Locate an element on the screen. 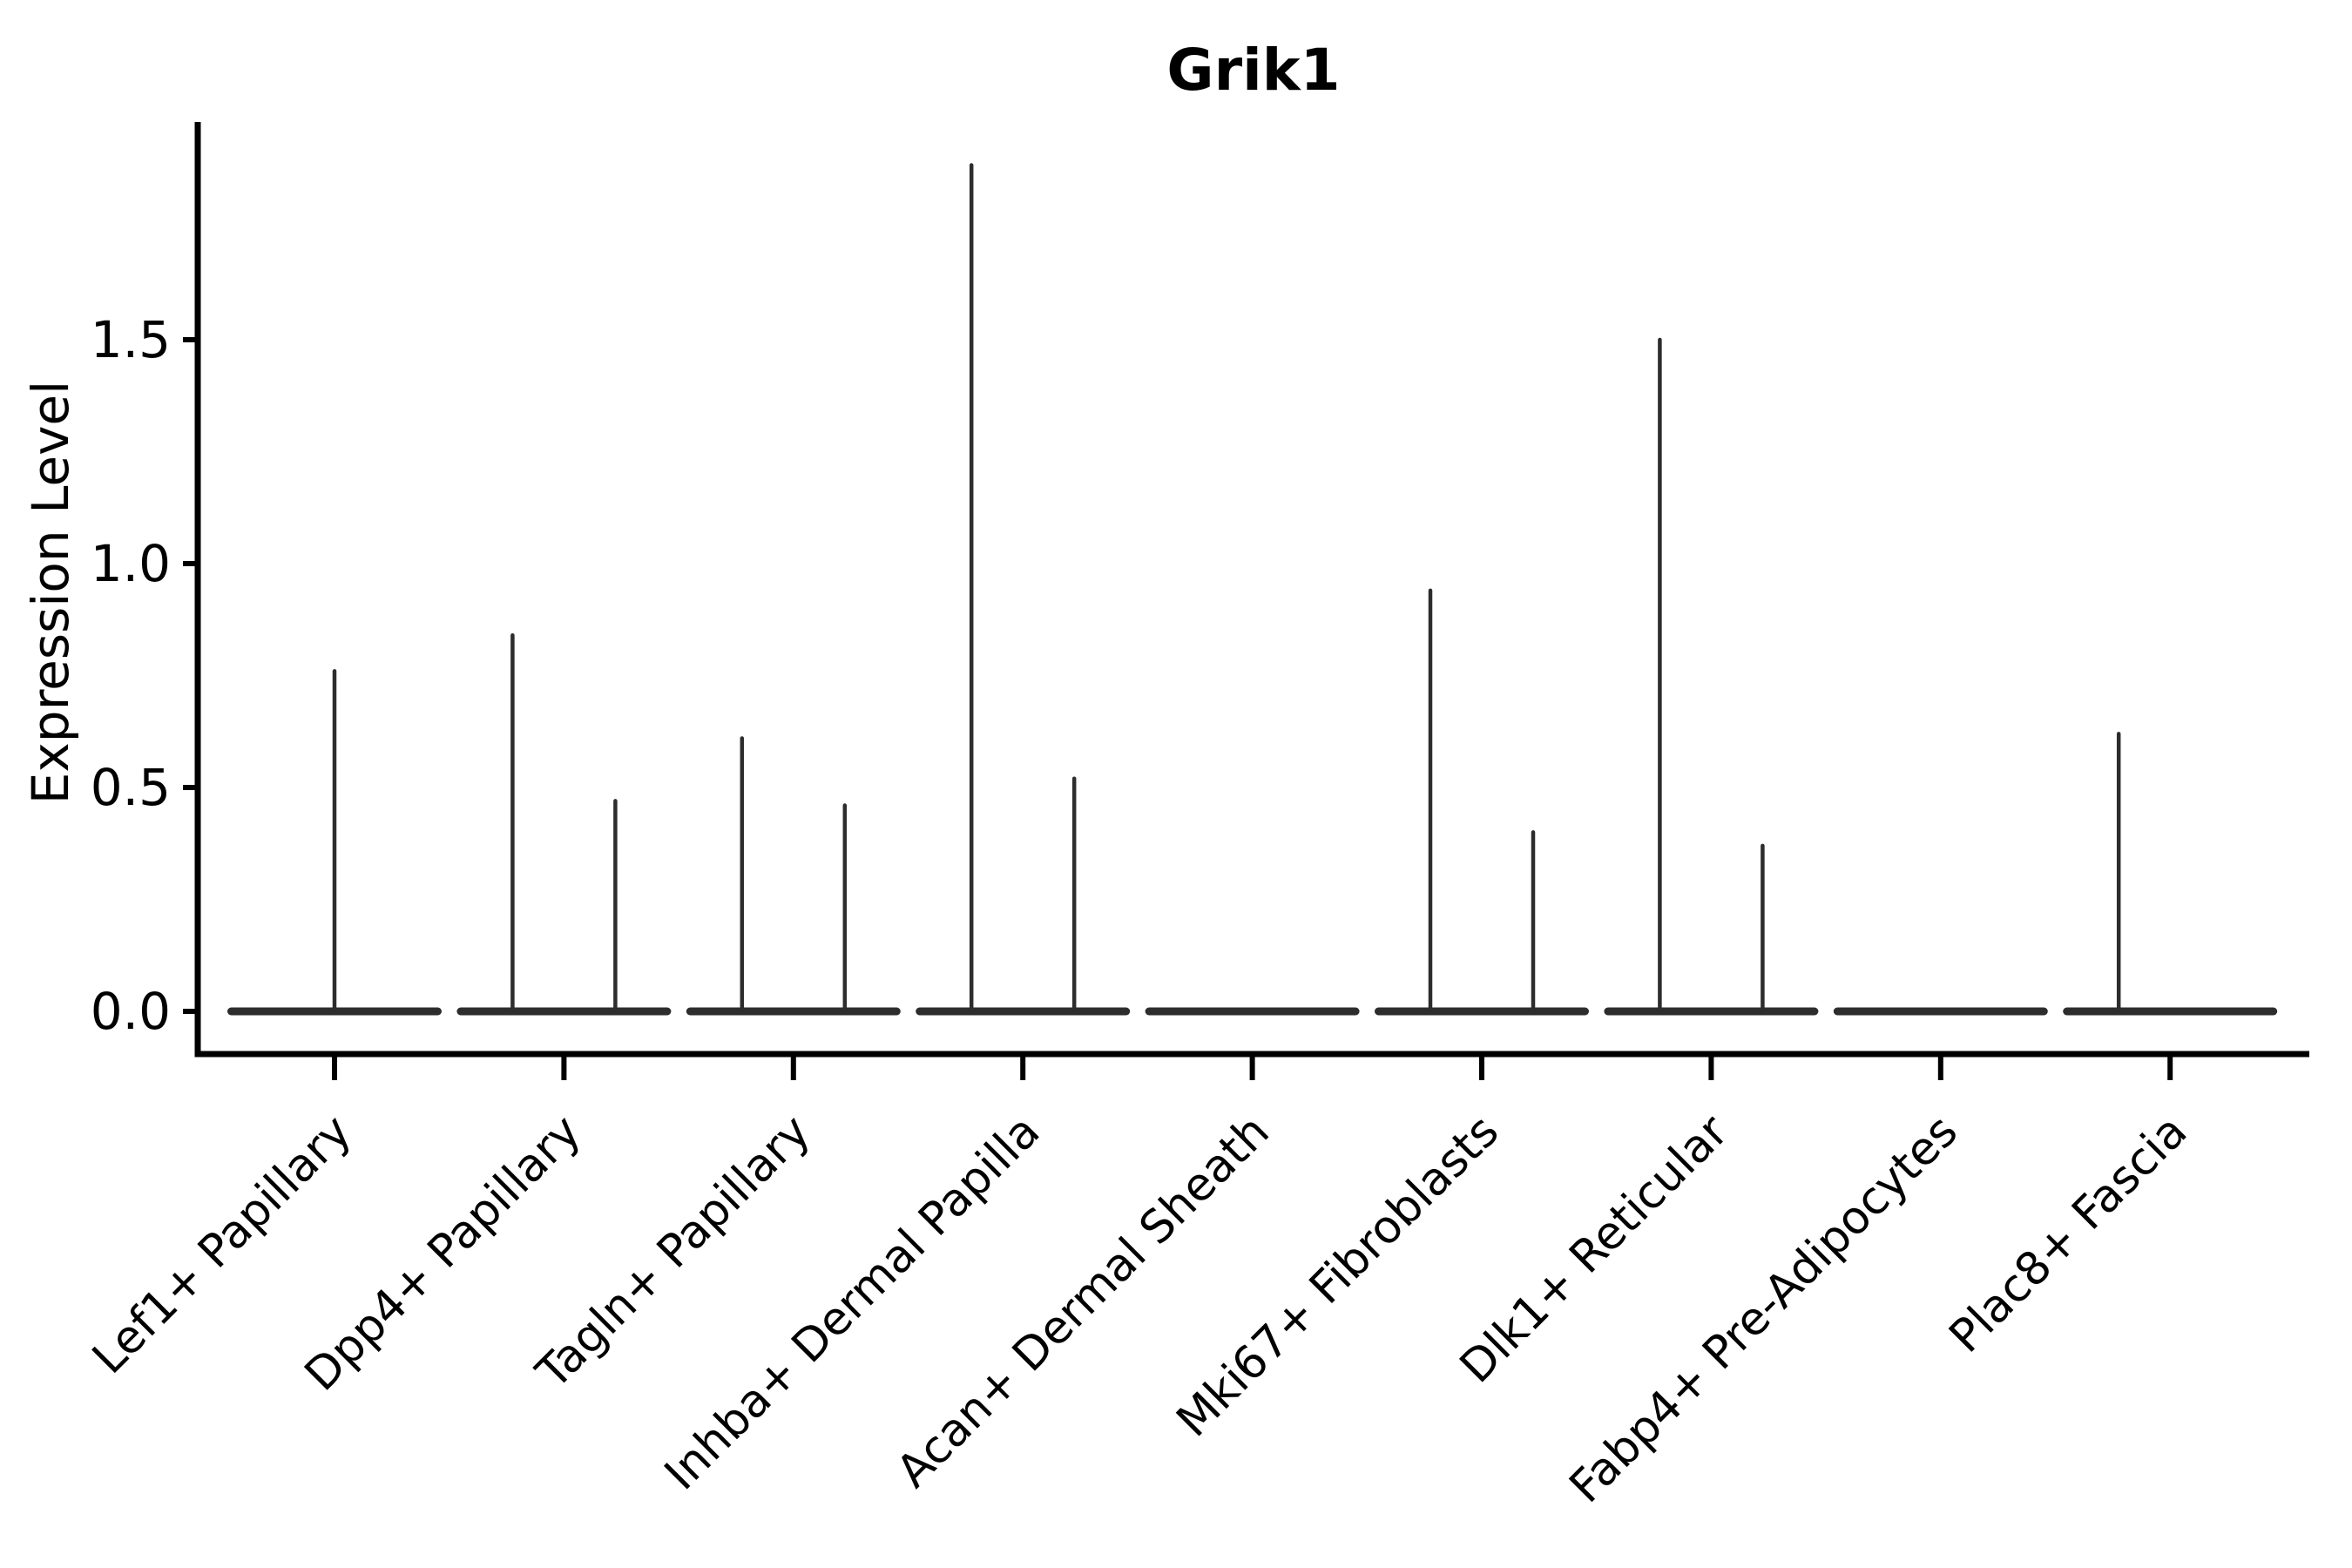 This screenshot has height=1568, width=2352. y-tick-label: 1.0 is located at coordinates (131, 564).